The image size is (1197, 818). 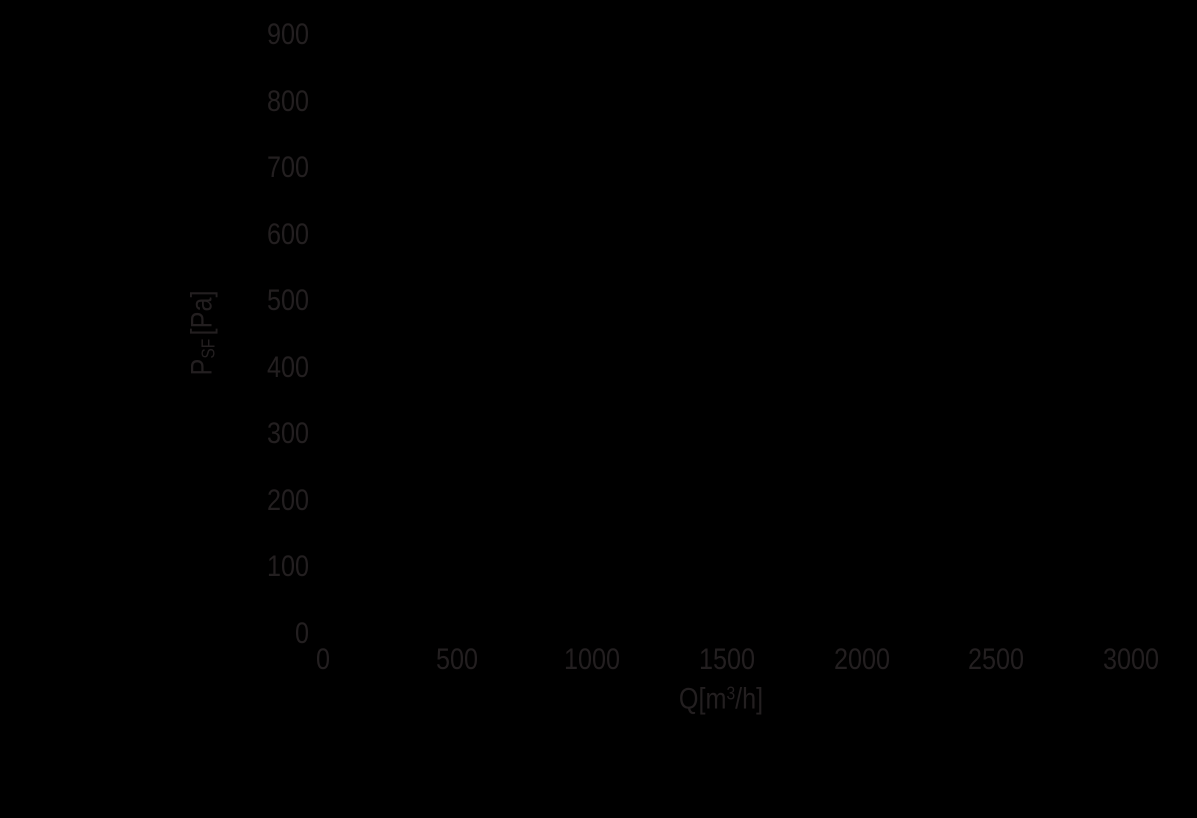 What do you see at coordinates (287, 168) in the screenshot?
I see `y-tick-label: 700` at bounding box center [287, 168].